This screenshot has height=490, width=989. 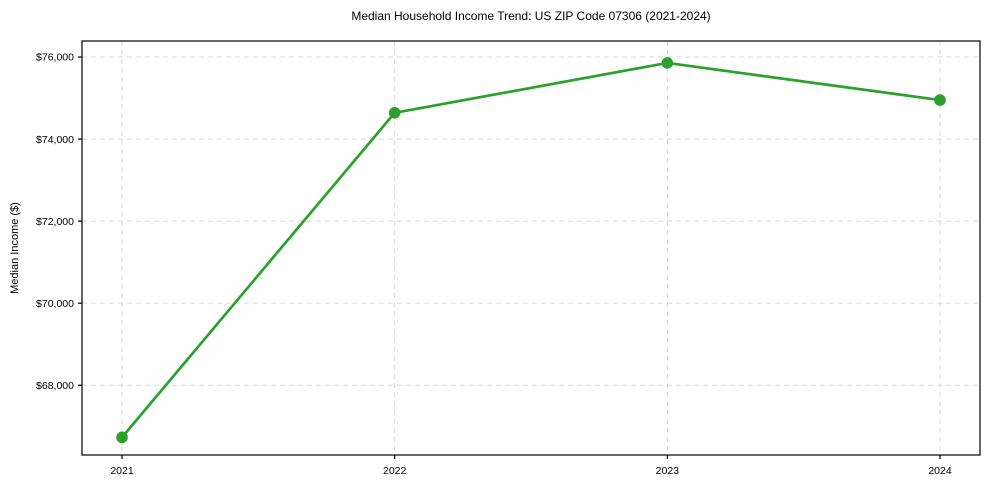 I want to click on x-tick-label: 2024, so click(x=940, y=471).